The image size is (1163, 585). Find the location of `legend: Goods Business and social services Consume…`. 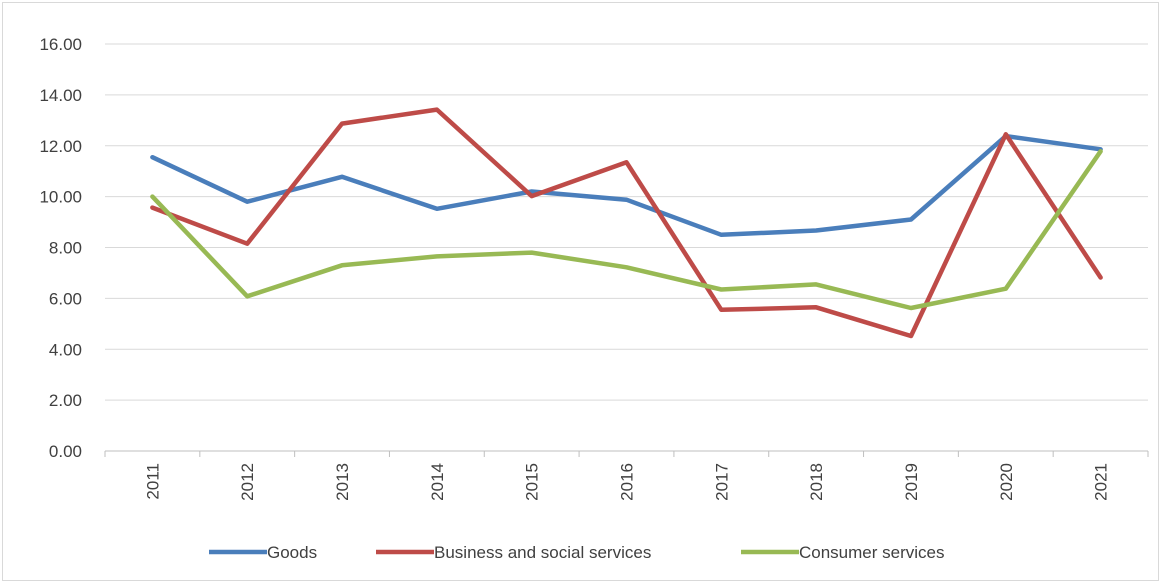

legend: Goods Business and social services Consume… is located at coordinates (577, 552).